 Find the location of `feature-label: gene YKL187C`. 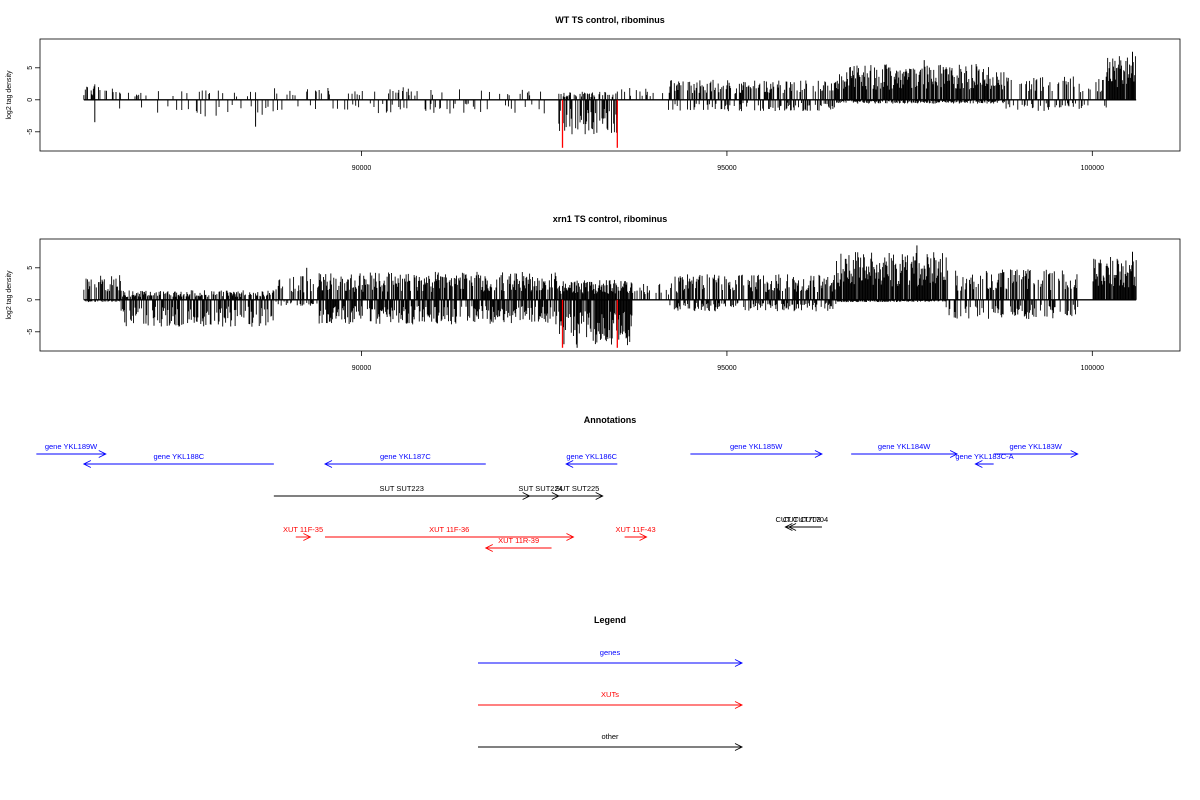

feature-label: gene YKL187C is located at coordinates (405, 456).